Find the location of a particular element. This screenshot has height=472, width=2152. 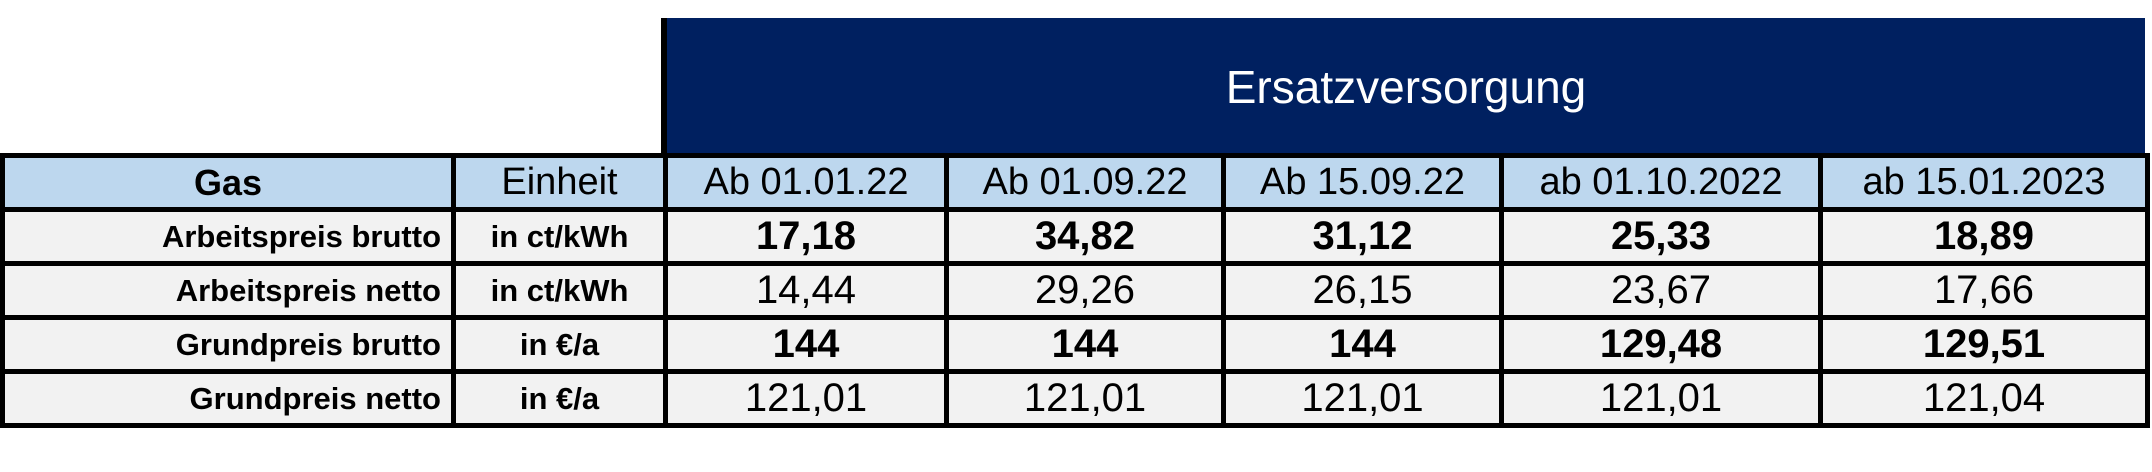

column-header: ab 01.10.2022 is located at coordinates (1661, 182).